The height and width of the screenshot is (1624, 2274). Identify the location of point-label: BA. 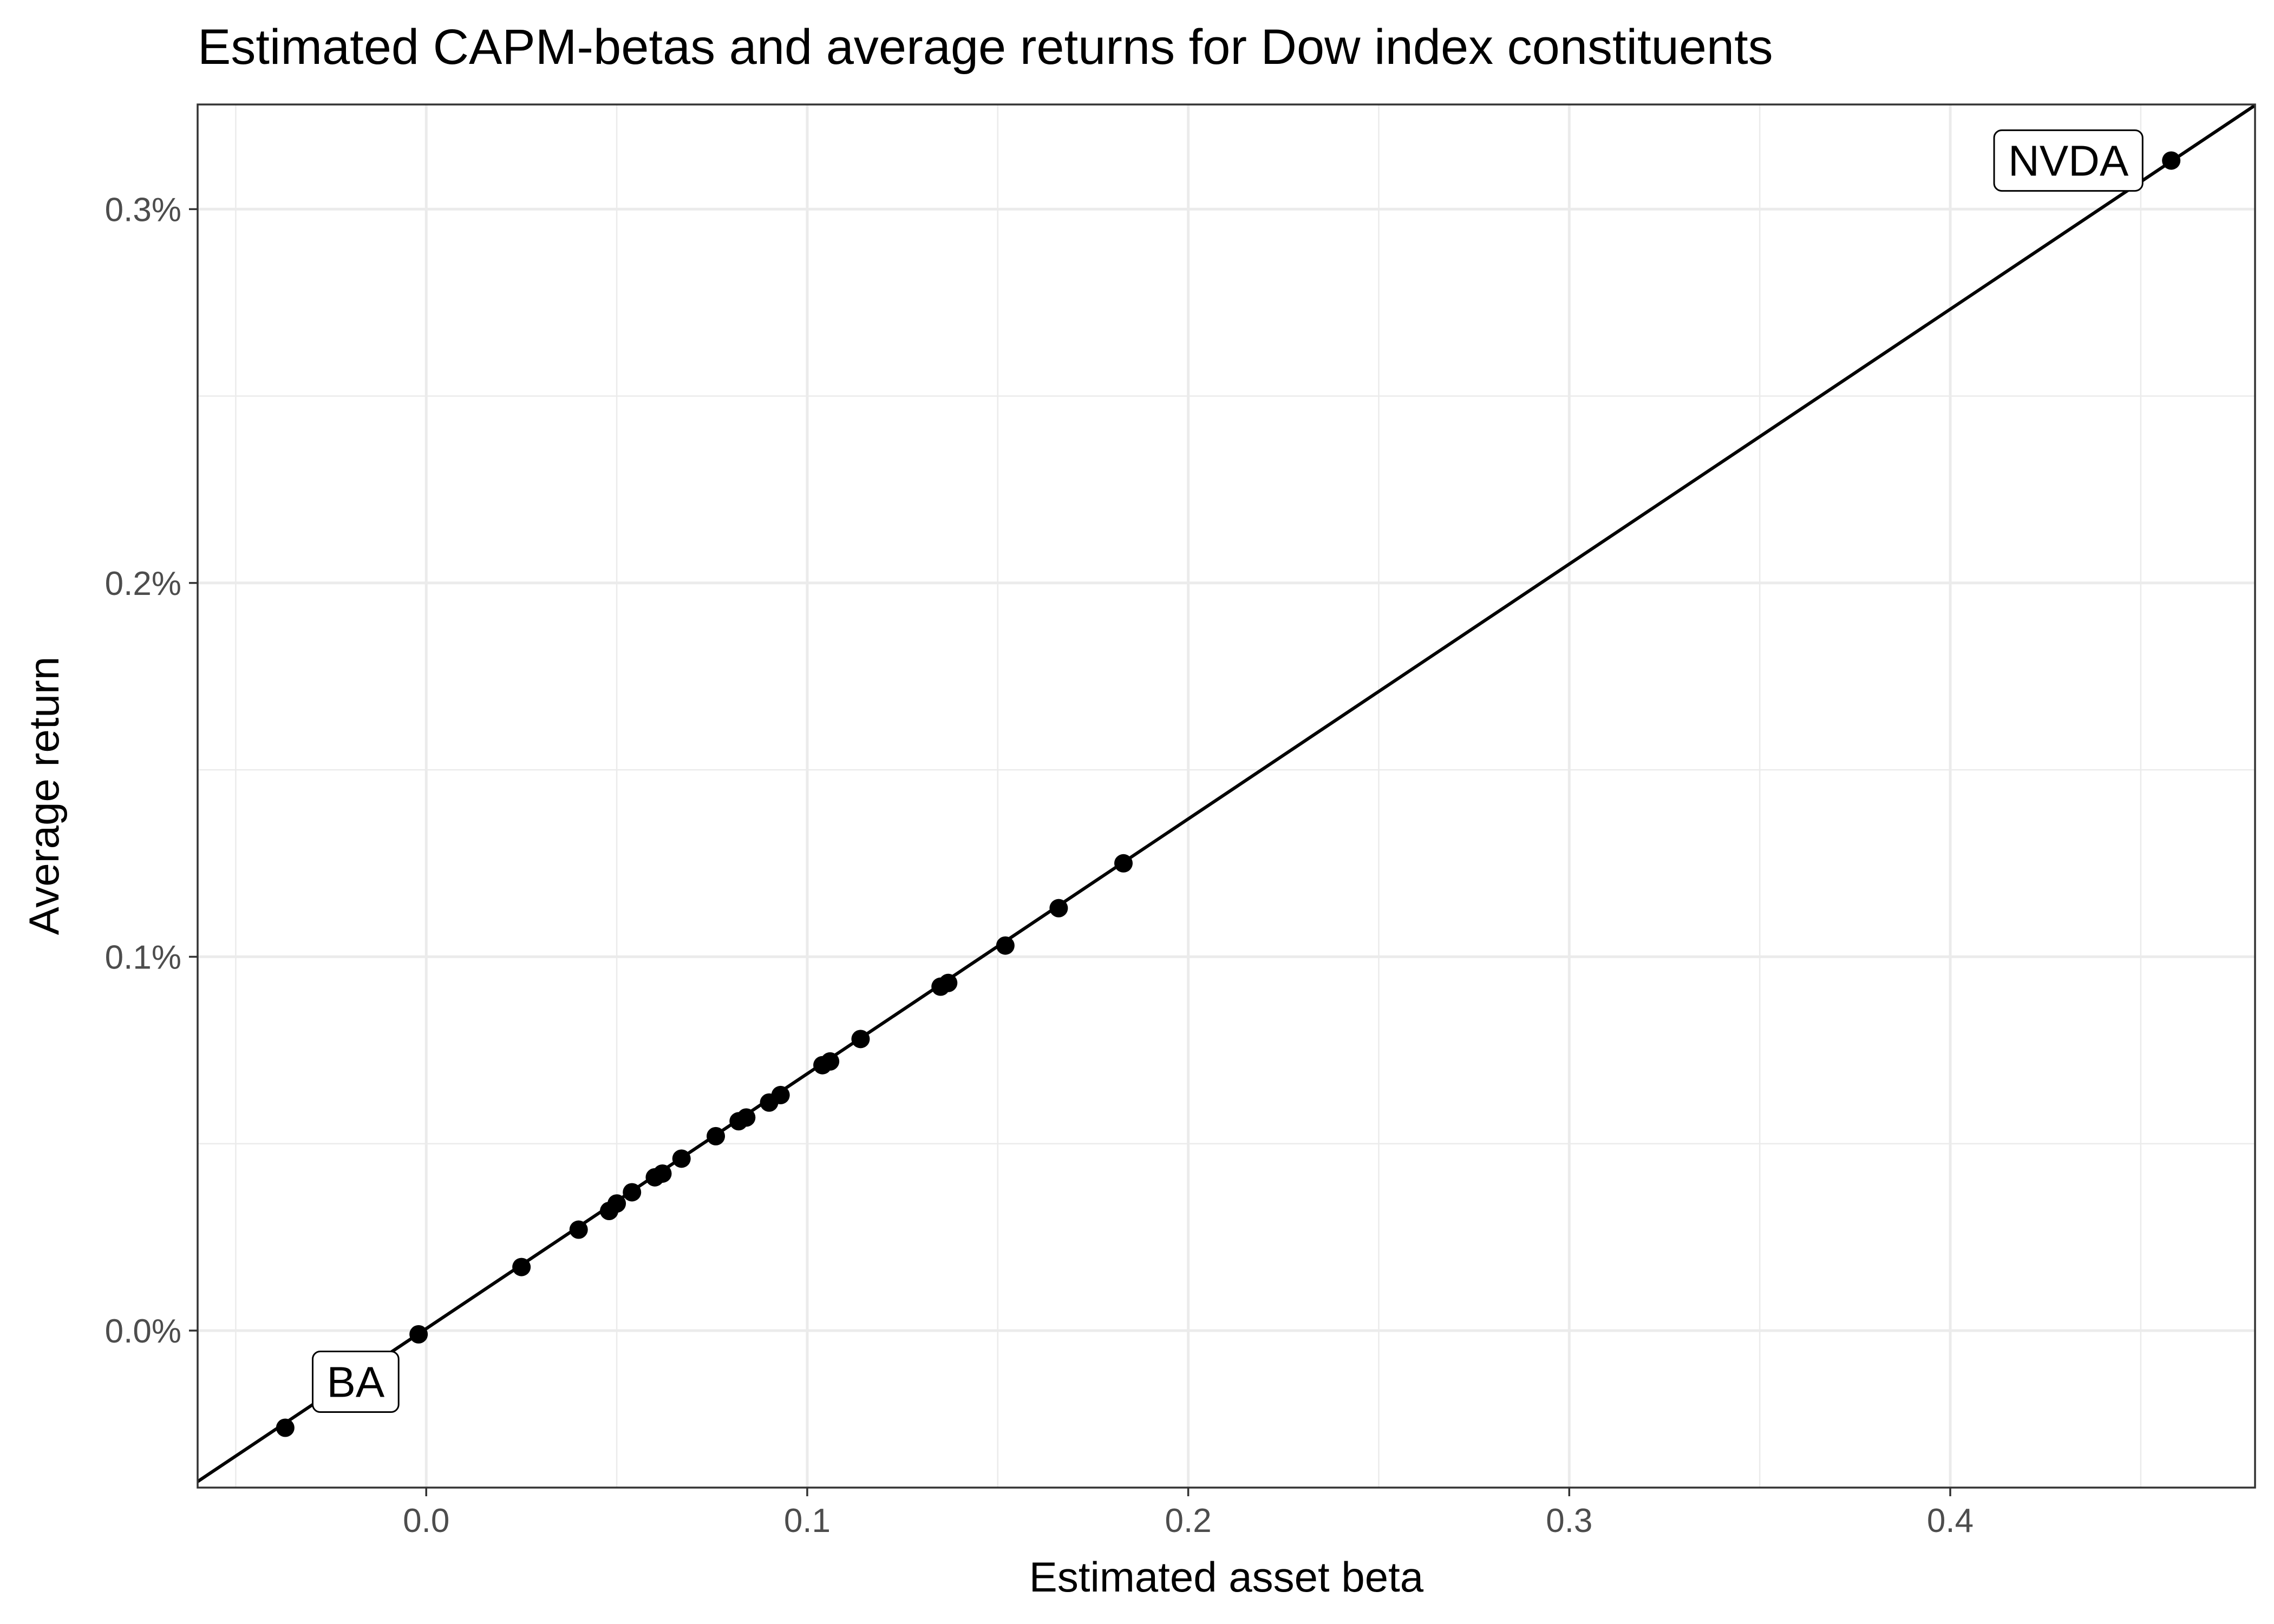
(356, 1382).